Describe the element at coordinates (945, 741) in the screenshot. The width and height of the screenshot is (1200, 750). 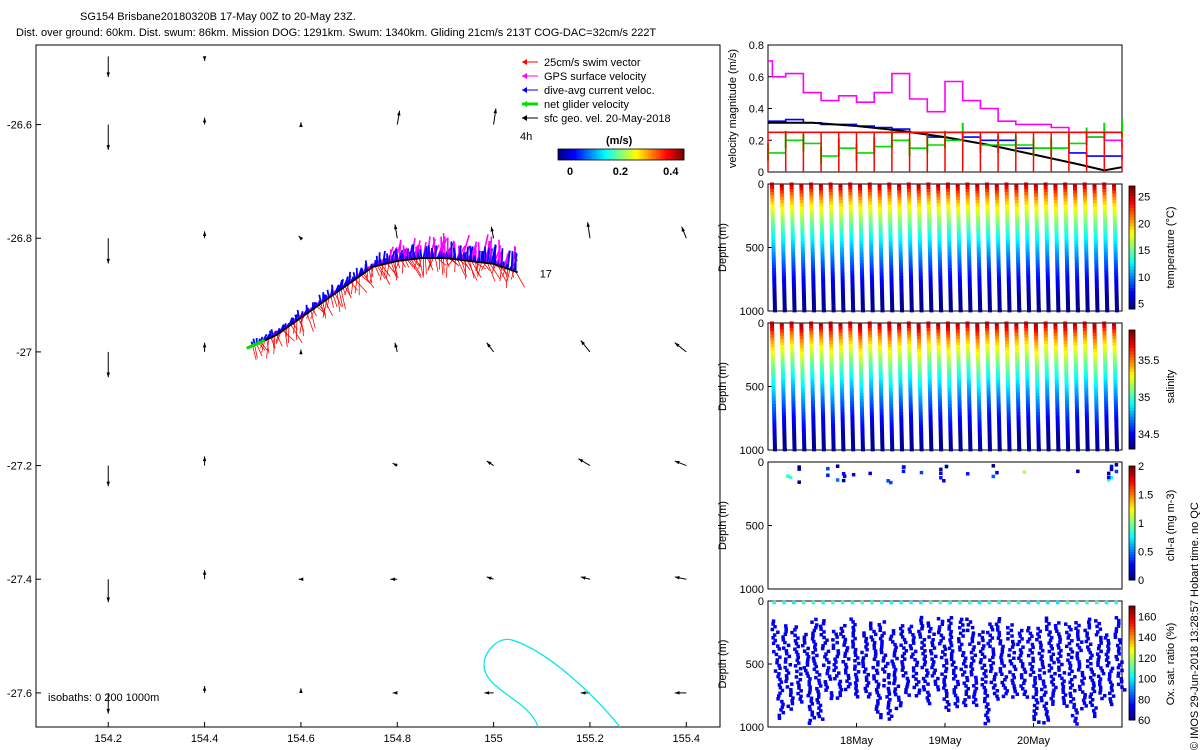
I see `time-x-tick-label: 19May` at that location.